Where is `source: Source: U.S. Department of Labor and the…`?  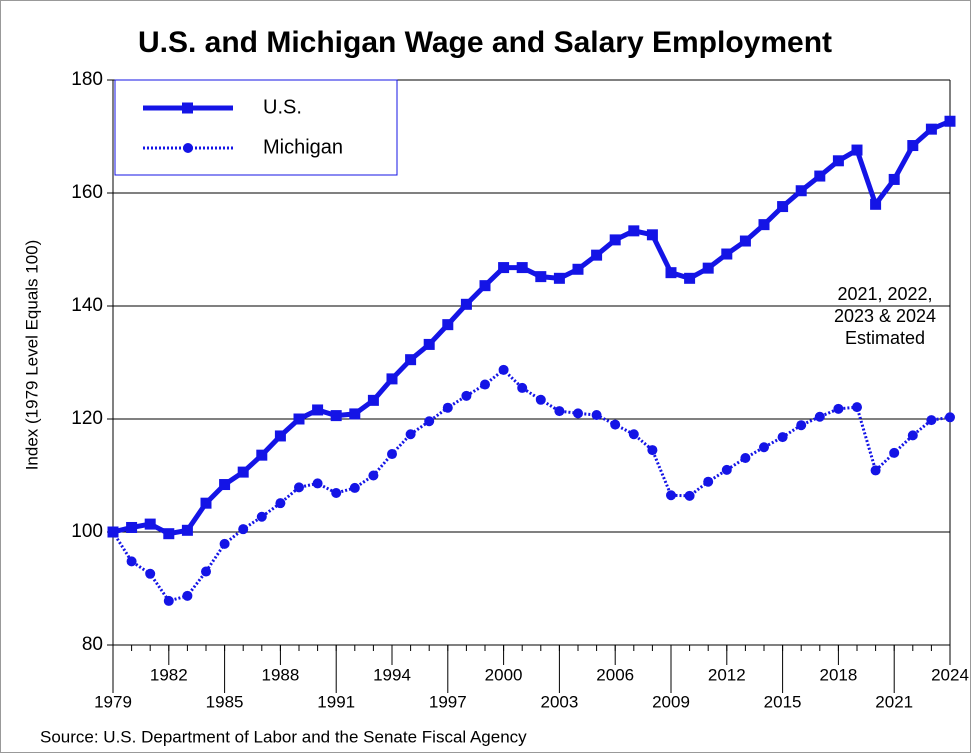 source: Source: U.S. Department of Labor and the… is located at coordinates (283, 736).